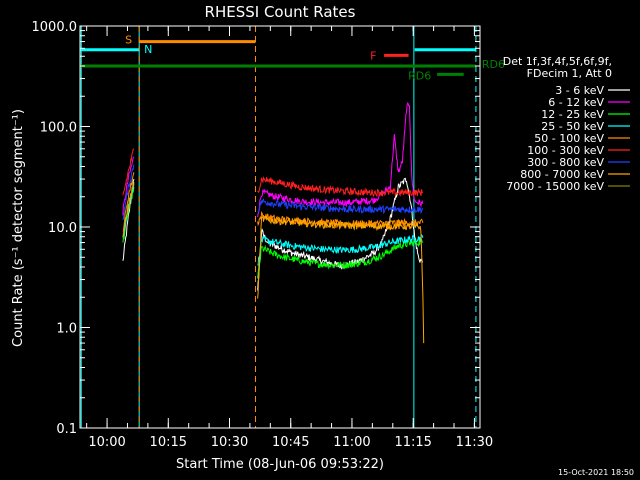 Image resolution: width=640 pixels, height=480 pixels. What do you see at coordinates (555, 186) in the screenshot?
I see `legend-label-7000-15000keV: 7000 - 15000 keV` at bounding box center [555, 186].